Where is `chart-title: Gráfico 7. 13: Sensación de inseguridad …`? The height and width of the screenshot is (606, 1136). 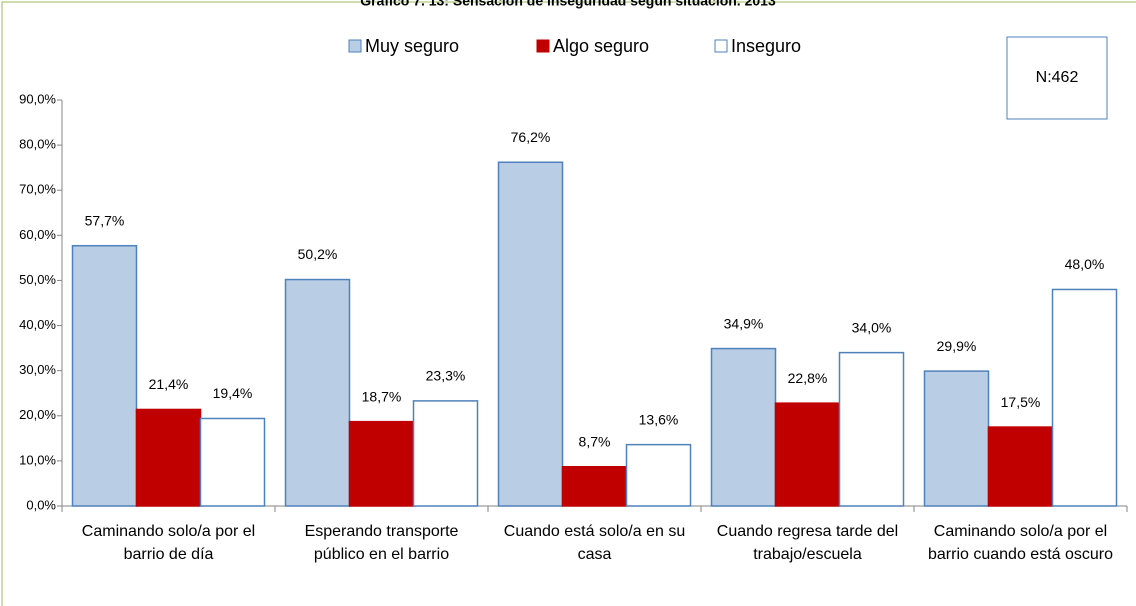 chart-title: Gráfico 7. 13: Sensación de inseguridad … is located at coordinates (568, 4).